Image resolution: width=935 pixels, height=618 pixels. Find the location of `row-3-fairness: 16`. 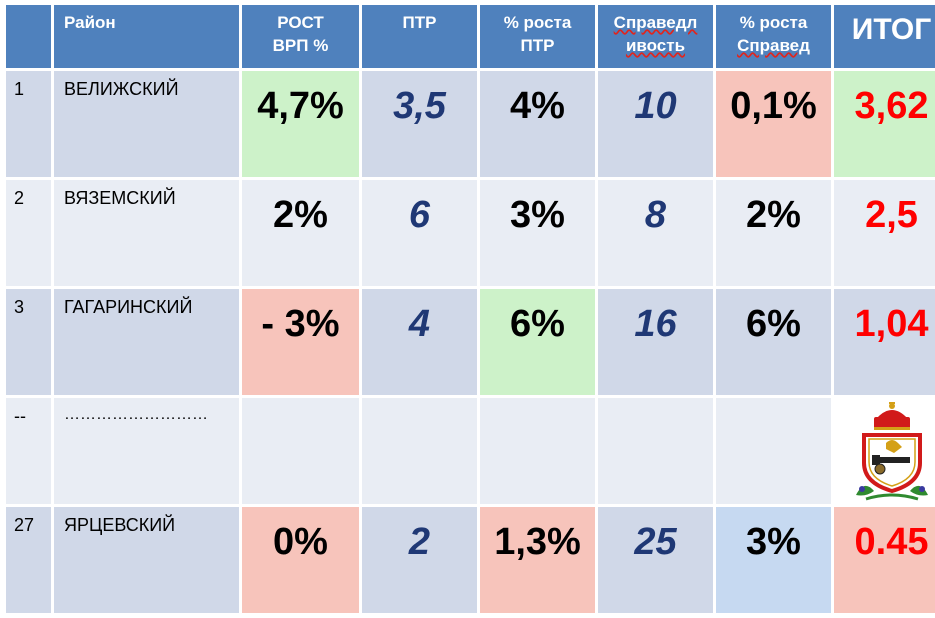

row-3-fairness: 16 is located at coordinates (655, 342).